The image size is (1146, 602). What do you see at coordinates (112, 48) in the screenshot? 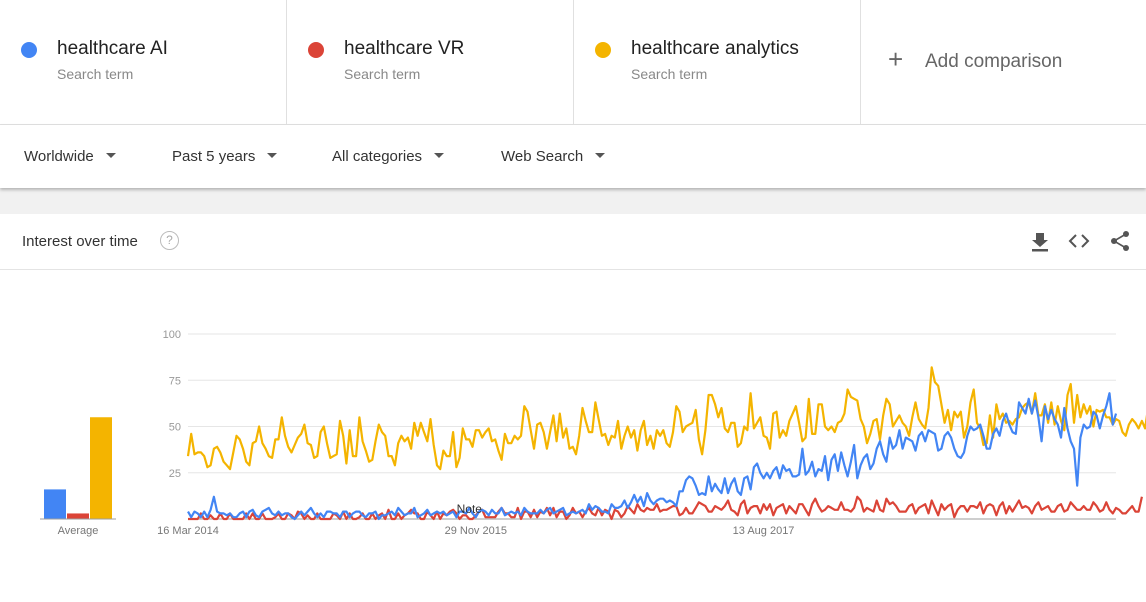
I see `term-name: healthcare AI` at bounding box center [112, 48].